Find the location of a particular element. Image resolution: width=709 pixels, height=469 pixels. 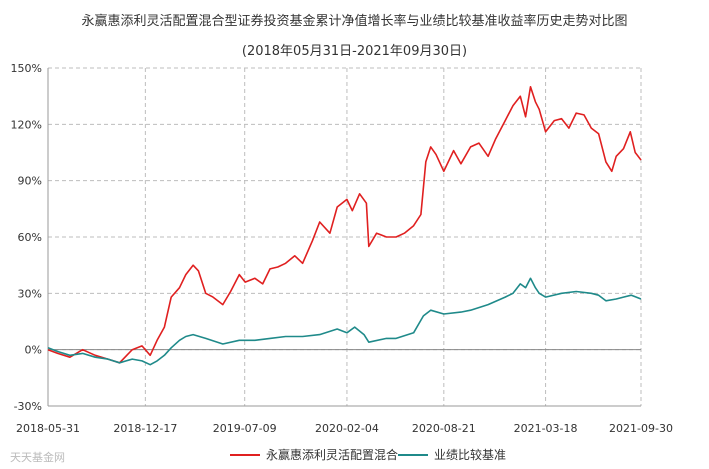

x-tick-label: 2020-08-21 is located at coordinates (444, 428).